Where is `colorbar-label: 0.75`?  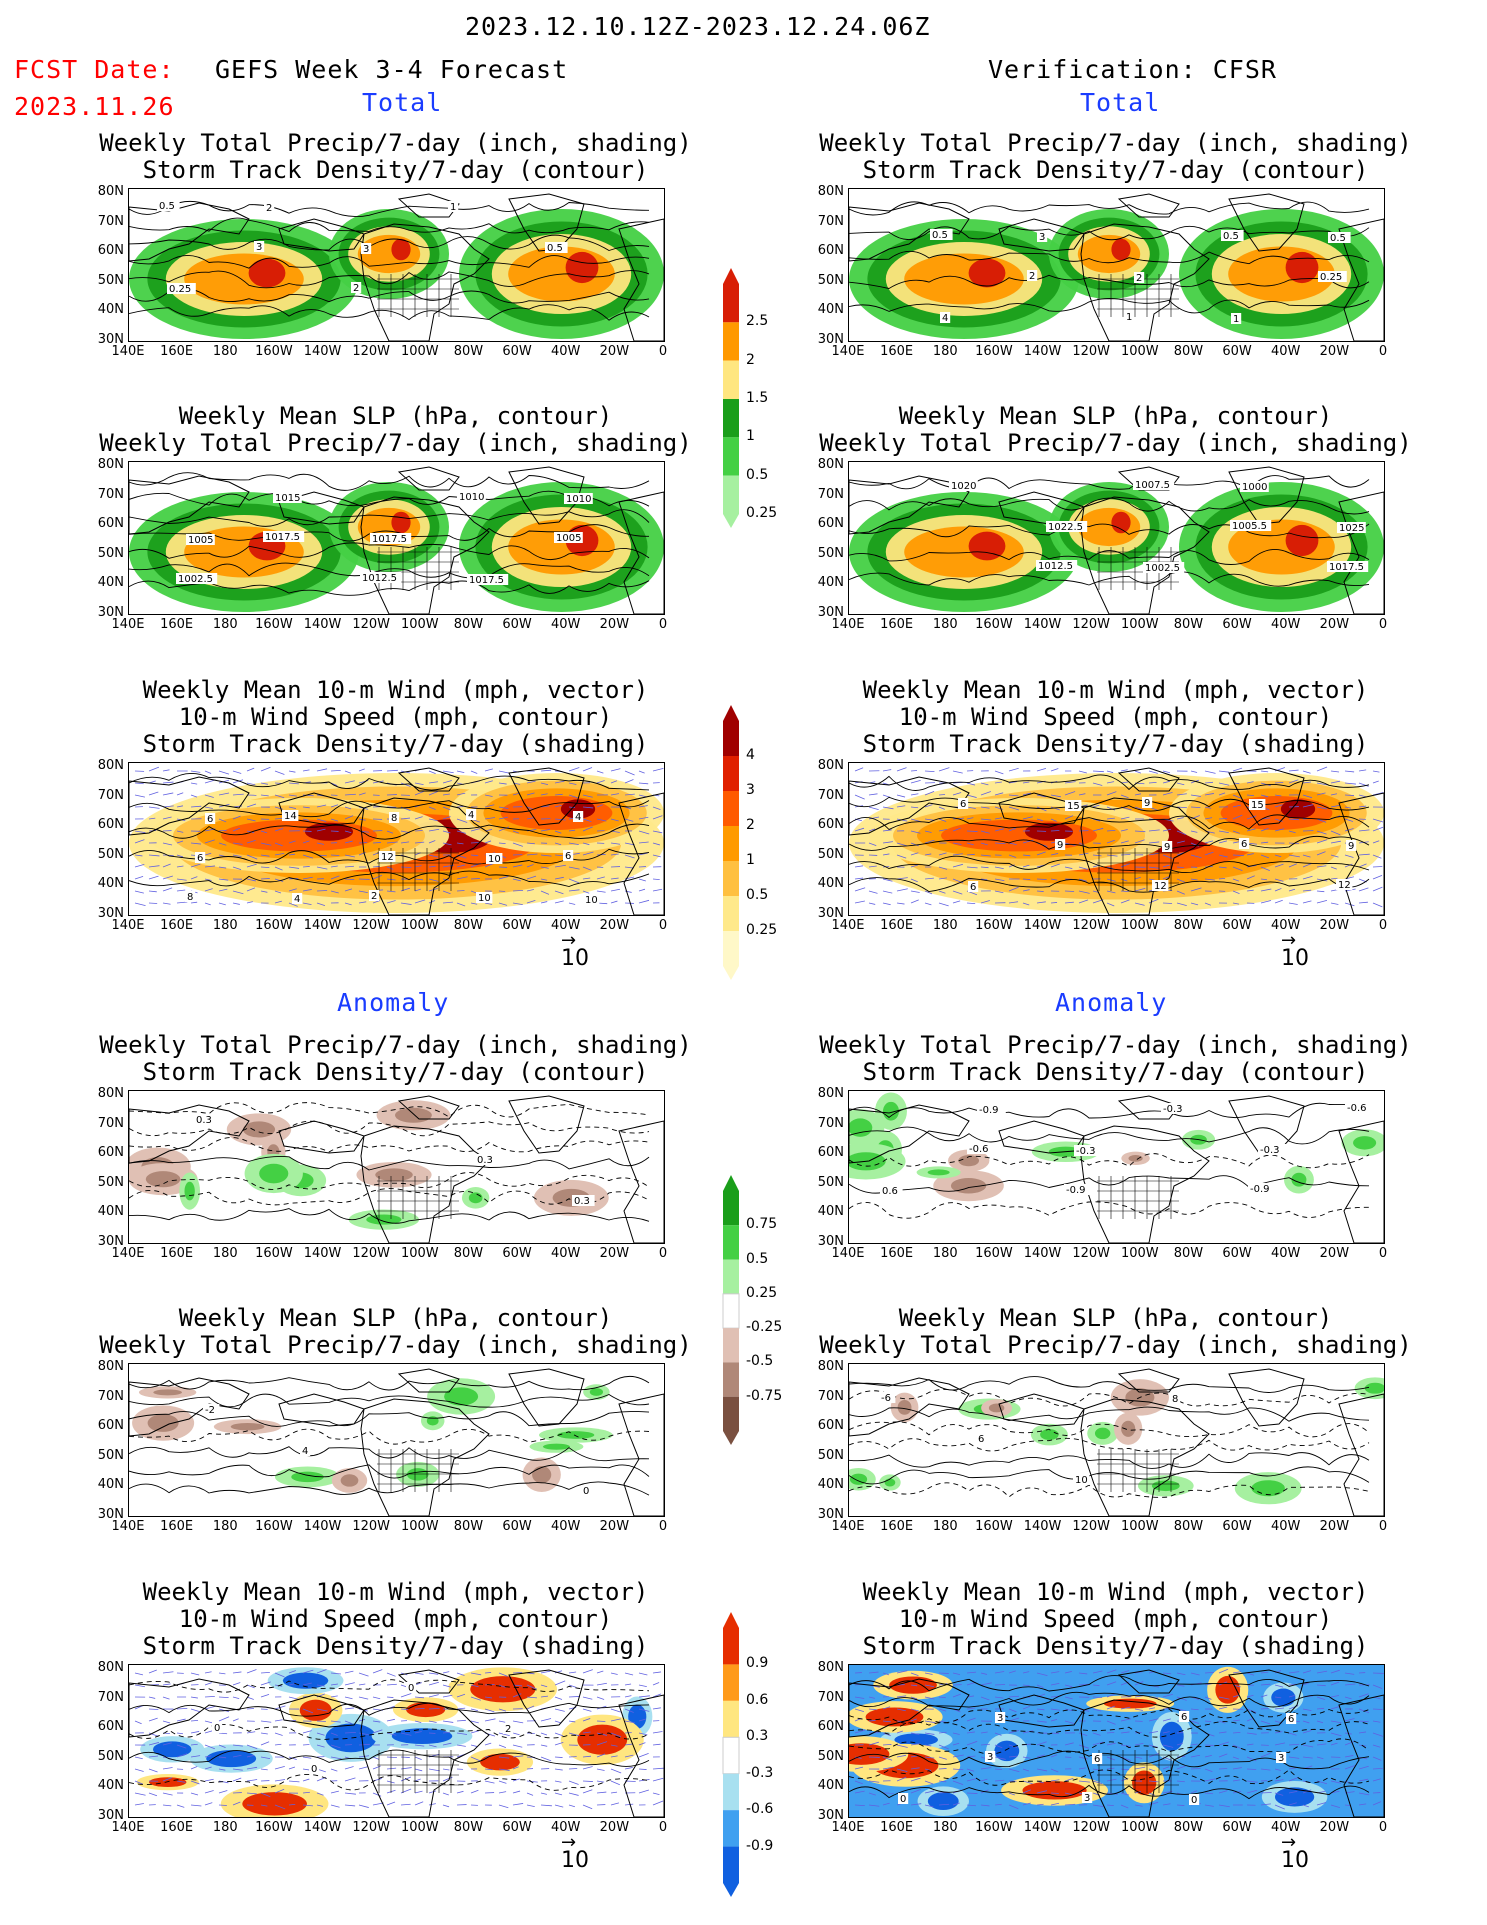 colorbar-label: 0.75 is located at coordinates (762, 1224).